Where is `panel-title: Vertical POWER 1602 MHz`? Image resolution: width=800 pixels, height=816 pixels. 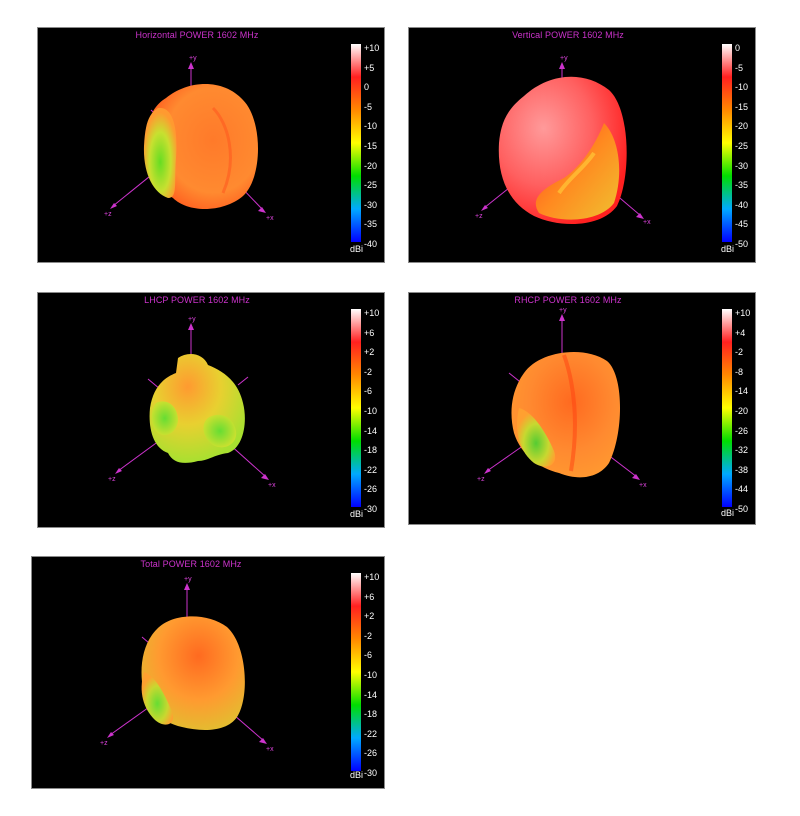
panel-title: Vertical POWER 1602 MHz is located at coordinates (568, 35).